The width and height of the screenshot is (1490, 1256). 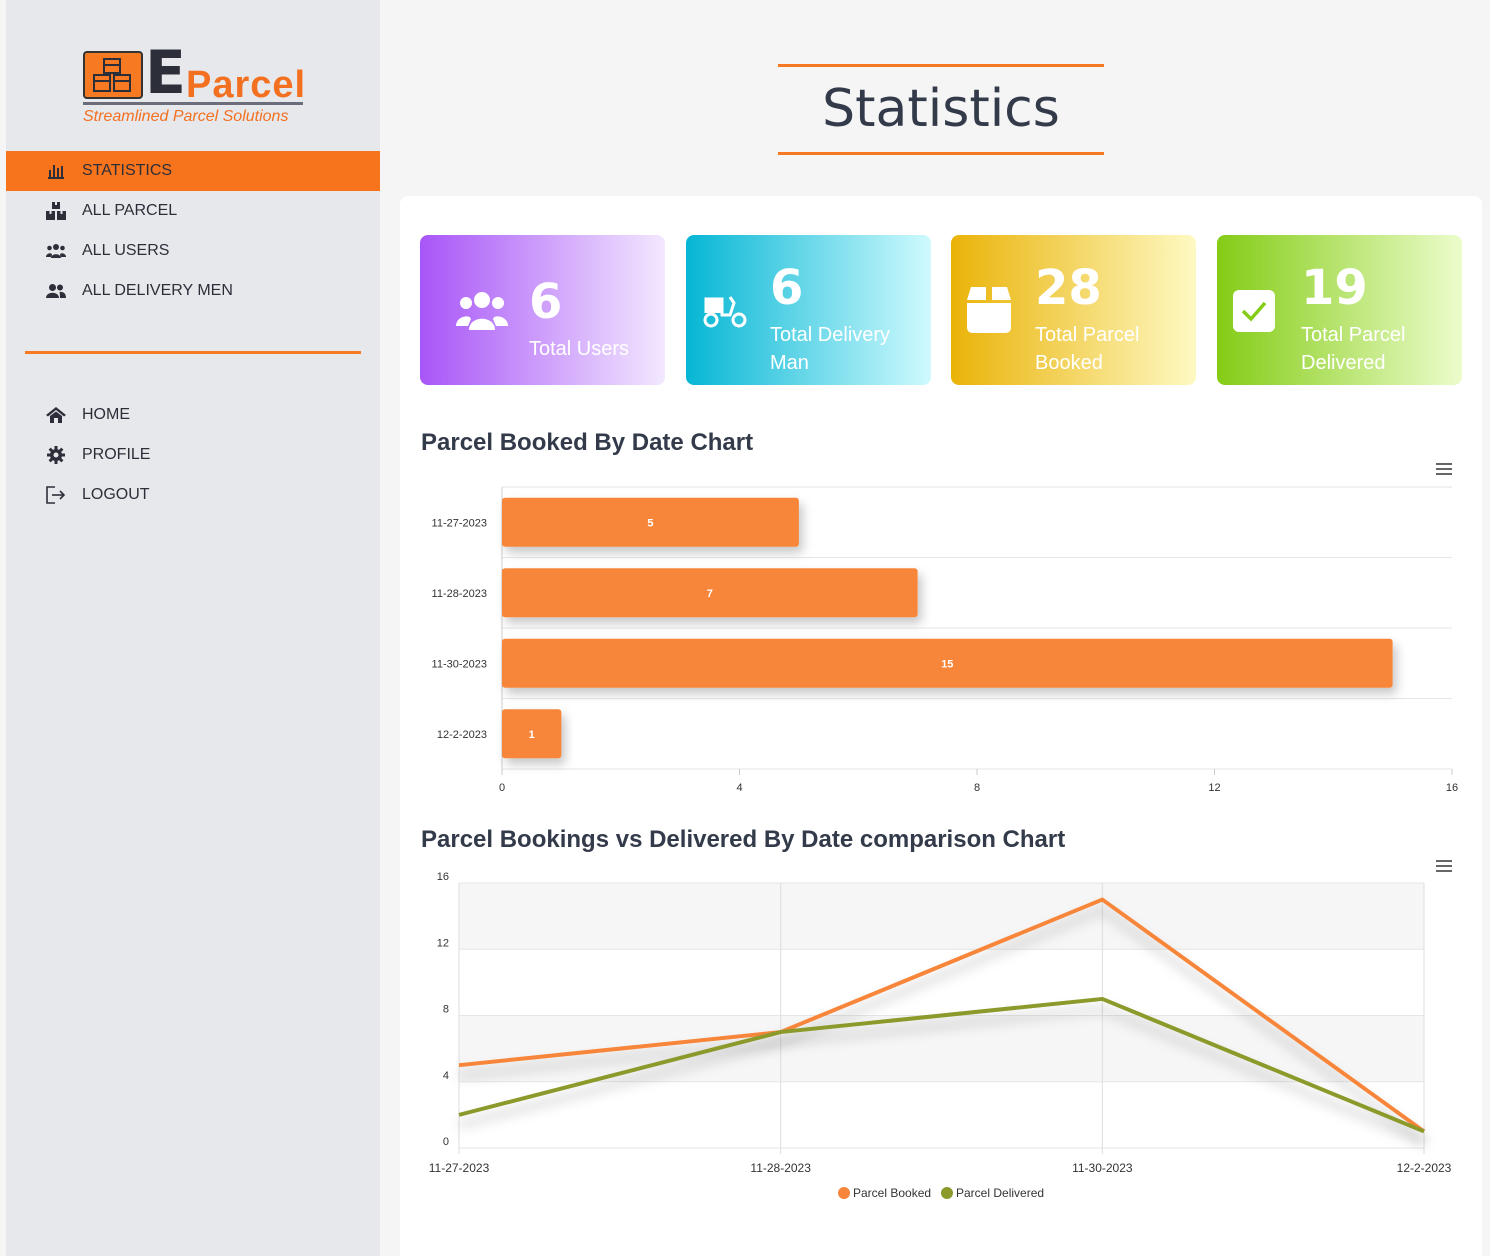 What do you see at coordinates (193, 415) in the screenshot?
I see `nav-item-home: HOME` at bounding box center [193, 415].